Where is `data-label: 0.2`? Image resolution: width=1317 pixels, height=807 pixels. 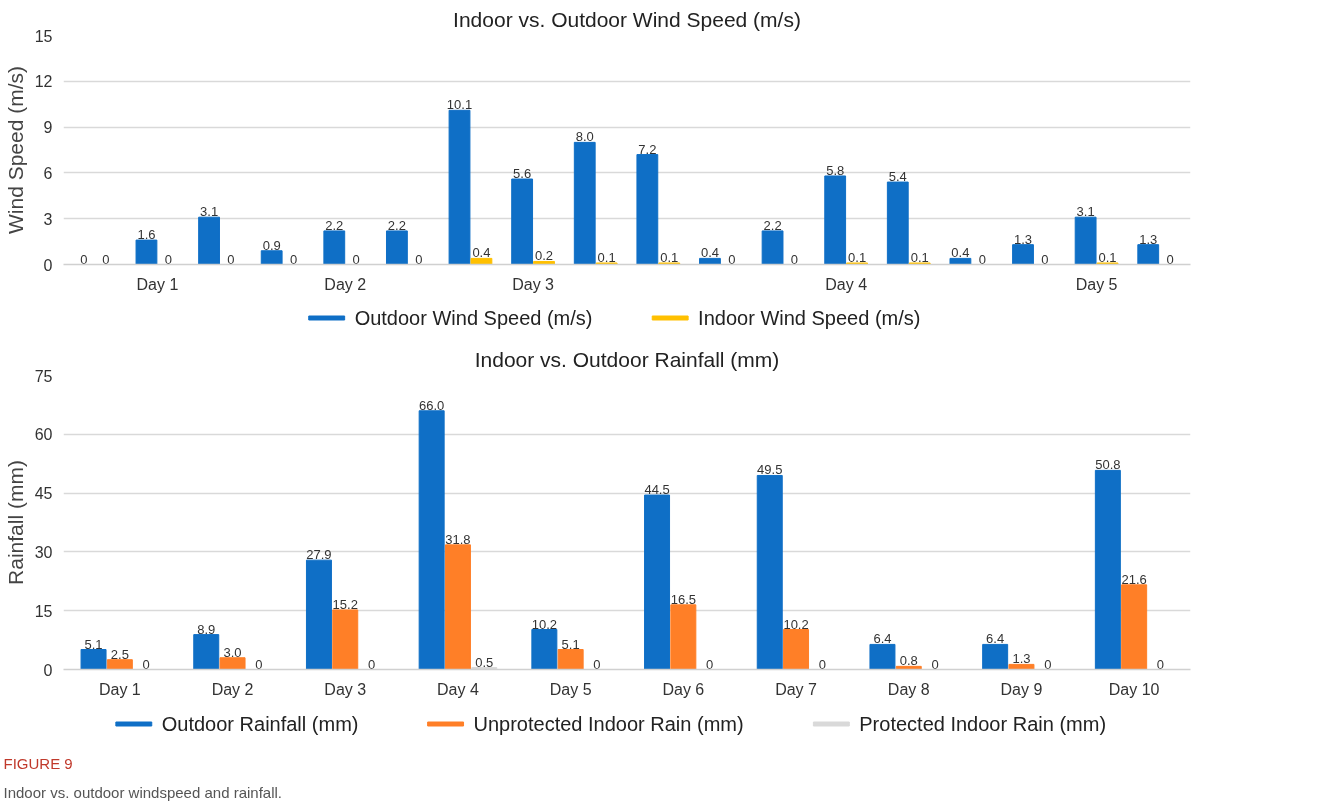 data-label: 0.2 is located at coordinates (544, 256).